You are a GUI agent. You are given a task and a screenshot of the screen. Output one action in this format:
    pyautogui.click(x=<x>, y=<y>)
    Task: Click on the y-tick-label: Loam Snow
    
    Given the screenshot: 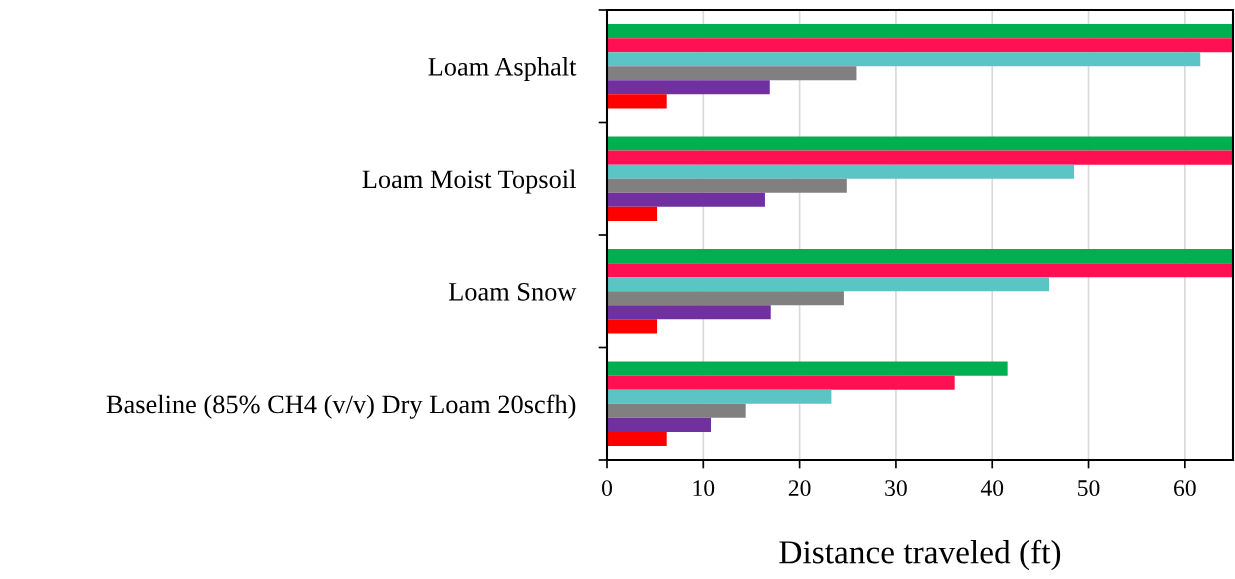 What is the action you would take?
    pyautogui.click(x=512, y=291)
    